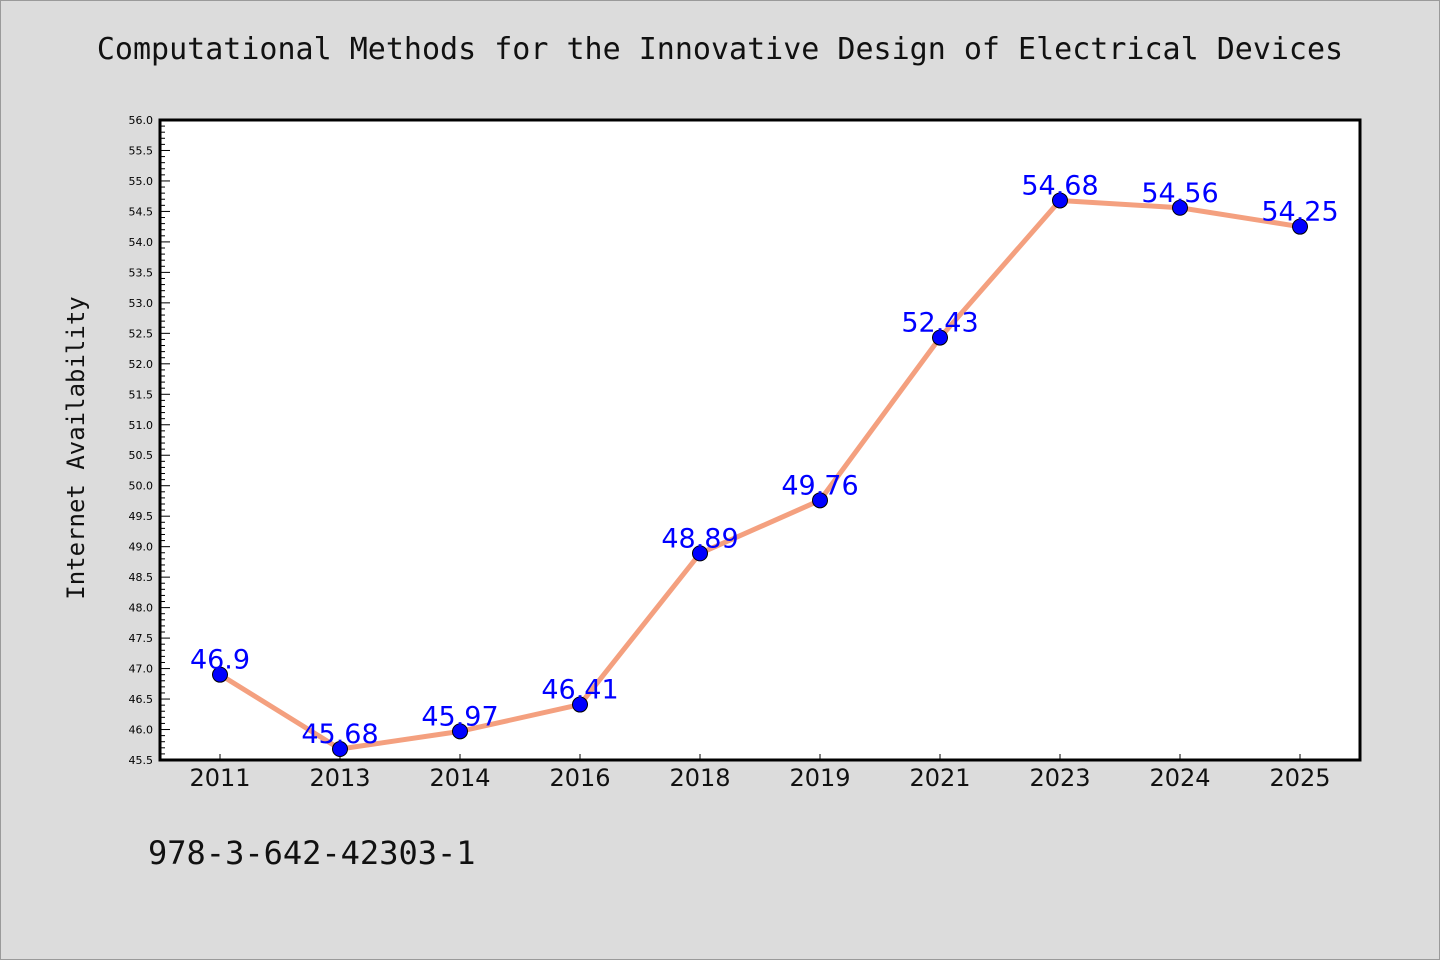  What do you see at coordinates (141, 486) in the screenshot?
I see `y-tick-label: 50.0` at bounding box center [141, 486].